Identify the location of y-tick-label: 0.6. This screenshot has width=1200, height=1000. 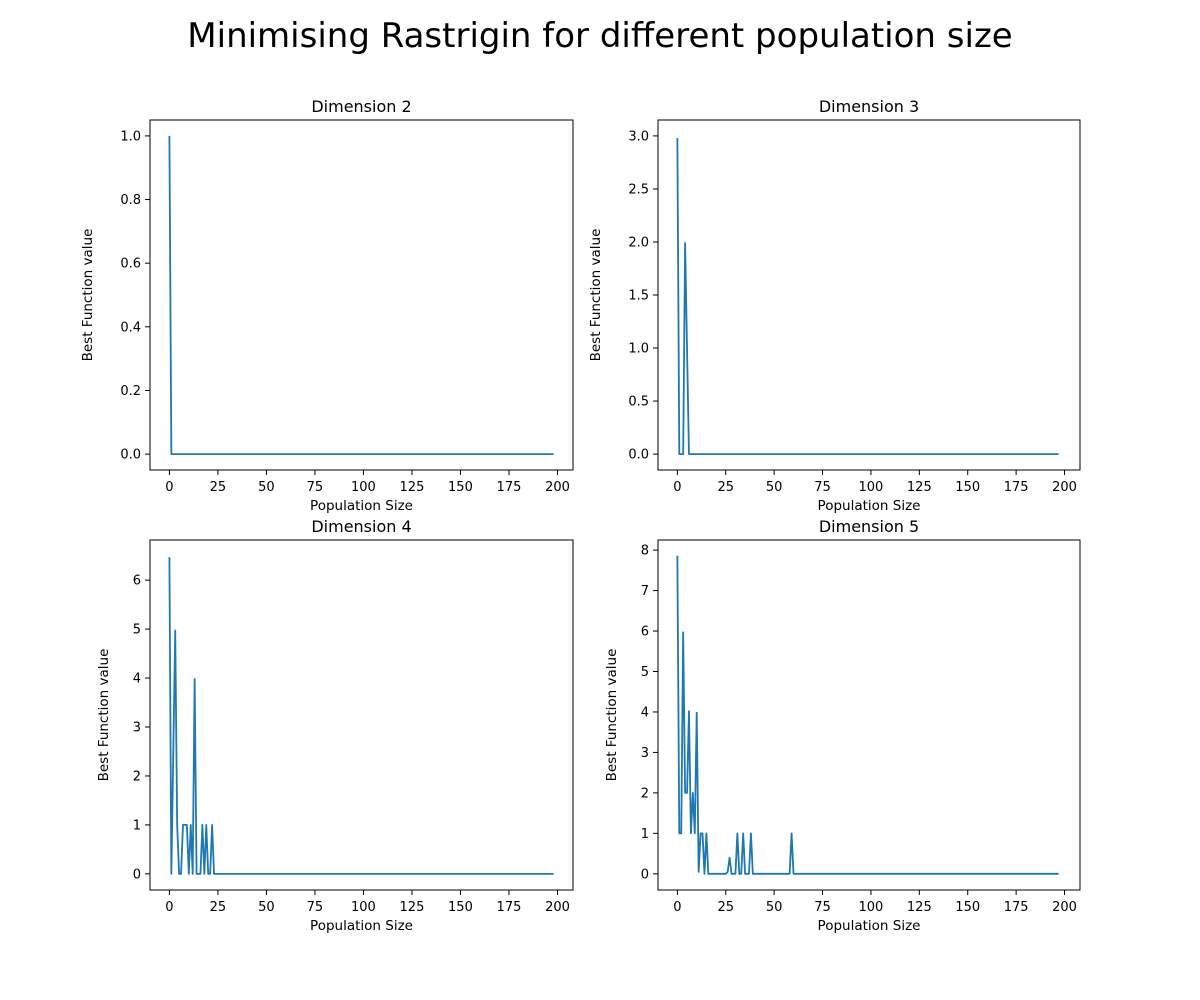
(130, 264).